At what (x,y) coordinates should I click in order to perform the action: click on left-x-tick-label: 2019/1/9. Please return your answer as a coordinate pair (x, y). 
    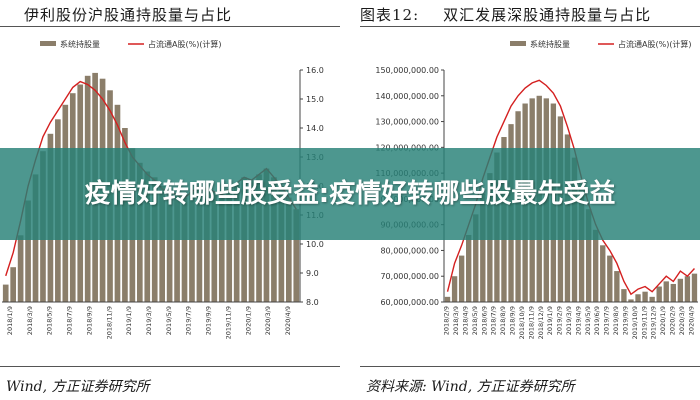
    Looking at the image, I should click on (129, 320).